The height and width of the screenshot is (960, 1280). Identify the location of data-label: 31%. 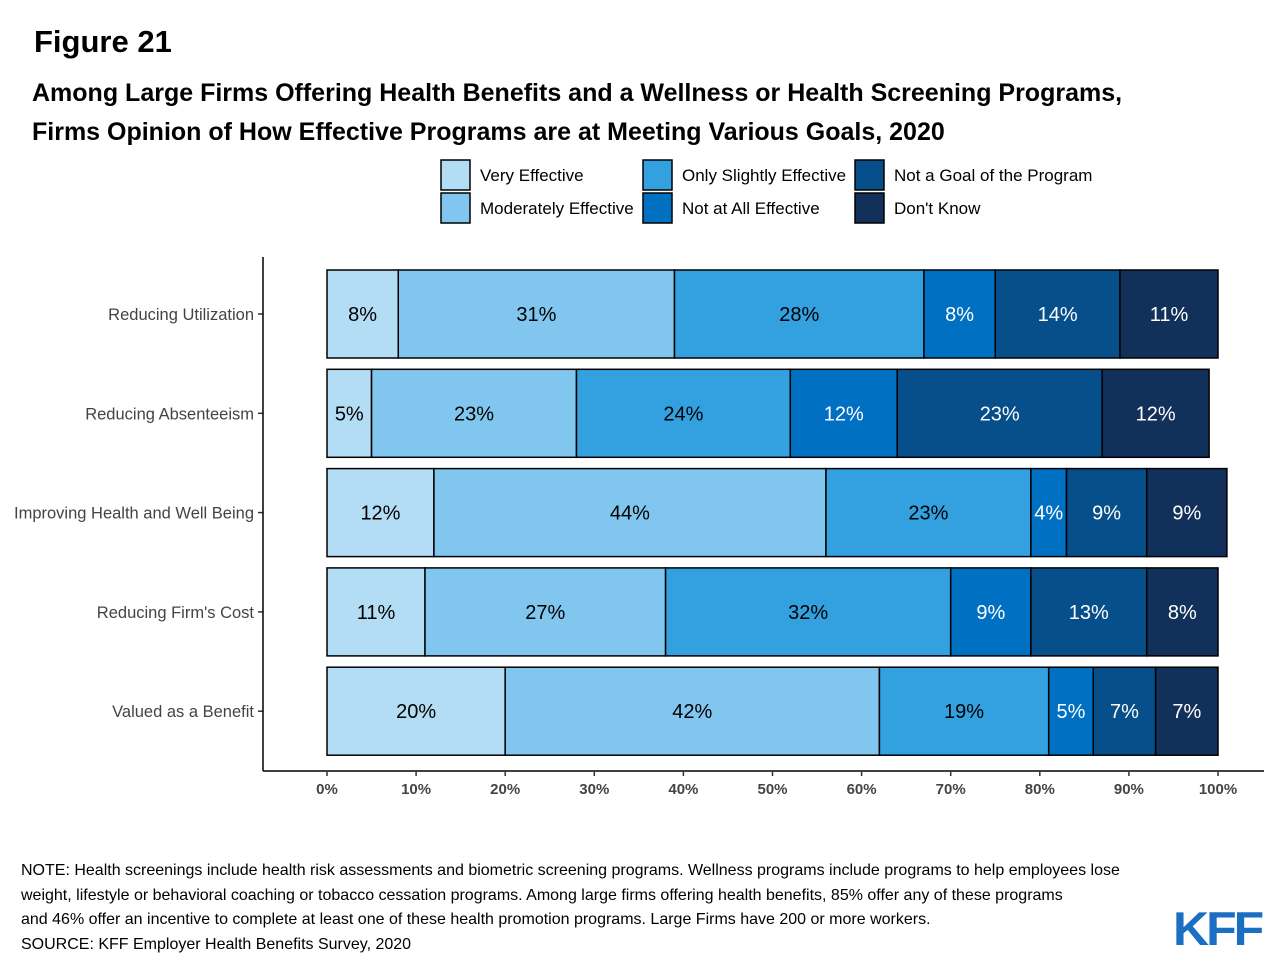
(536, 315).